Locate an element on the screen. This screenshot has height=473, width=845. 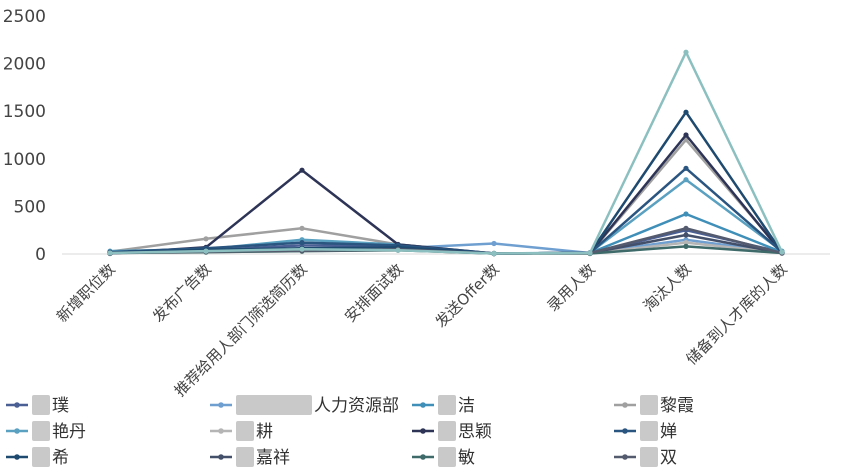
y-tick-label: 1000 is located at coordinates (24, 160).